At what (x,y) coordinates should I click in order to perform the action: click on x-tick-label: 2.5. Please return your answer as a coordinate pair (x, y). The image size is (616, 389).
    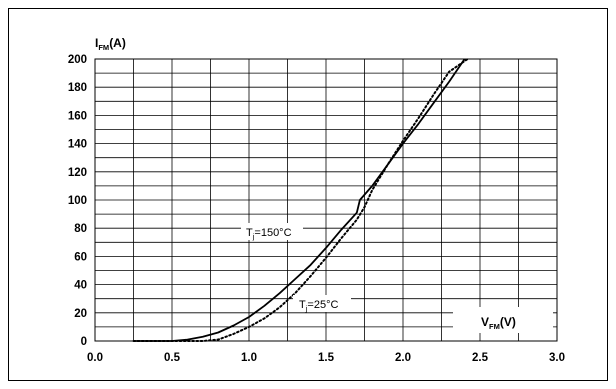
    Looking at the image, I should click on (480, 358).